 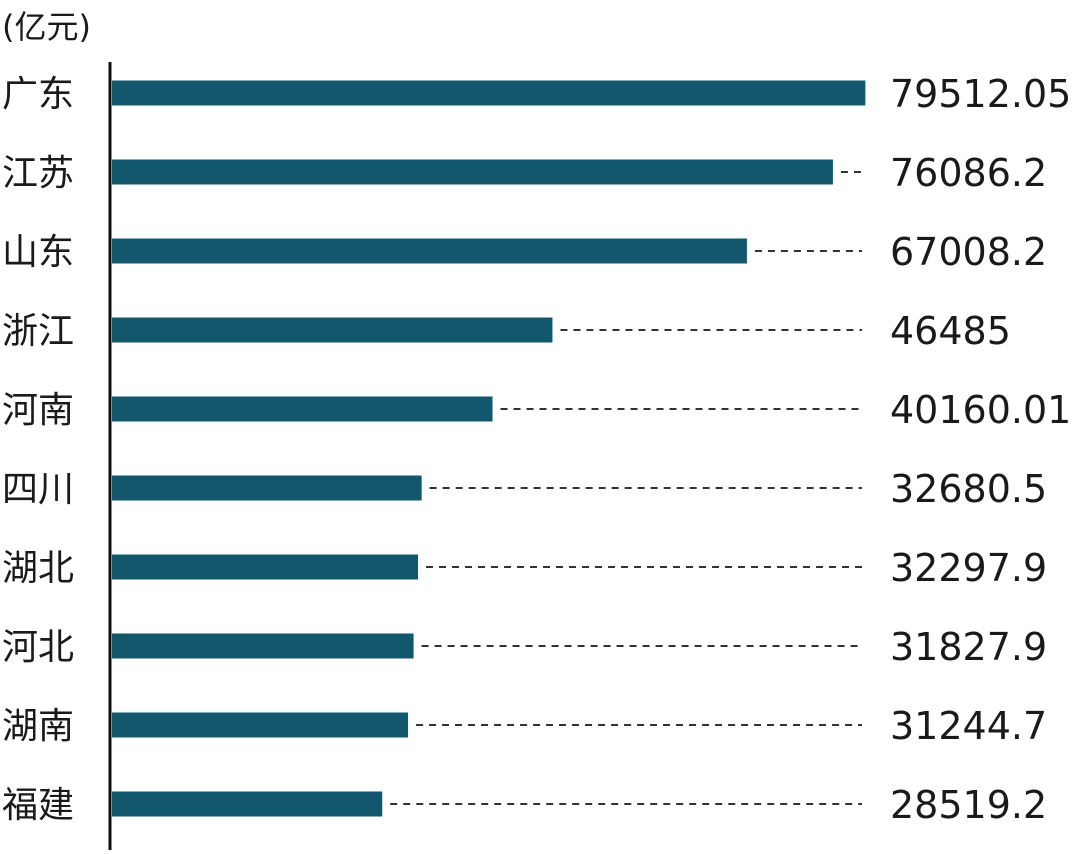 I want to click on category-label-1: 江苏, so click(x=38, y=173).